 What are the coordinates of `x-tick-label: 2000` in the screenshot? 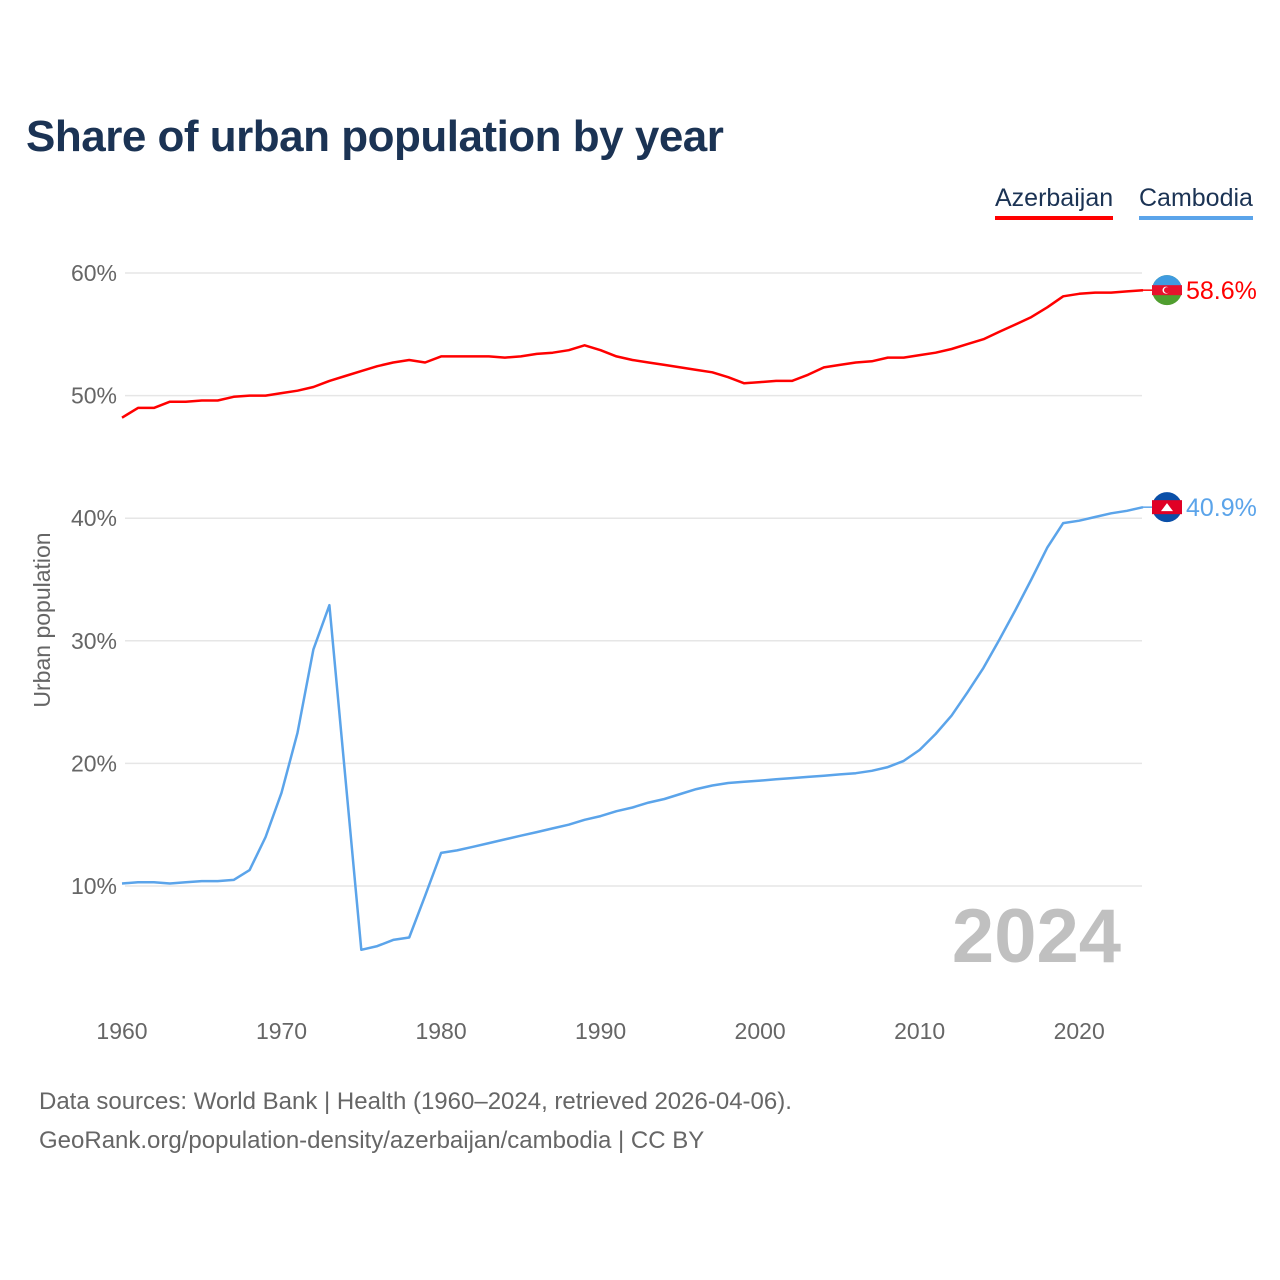 It's located at (760, 1031).